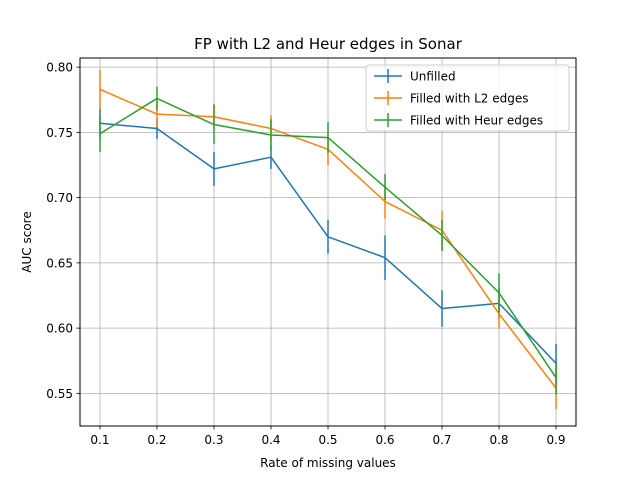 This screenshot has width=640, height=480. What do you see at coordinates (156, 440) in the screenshot?
I see `x-tick-label: 0.2` at bounding box center [156, 440].